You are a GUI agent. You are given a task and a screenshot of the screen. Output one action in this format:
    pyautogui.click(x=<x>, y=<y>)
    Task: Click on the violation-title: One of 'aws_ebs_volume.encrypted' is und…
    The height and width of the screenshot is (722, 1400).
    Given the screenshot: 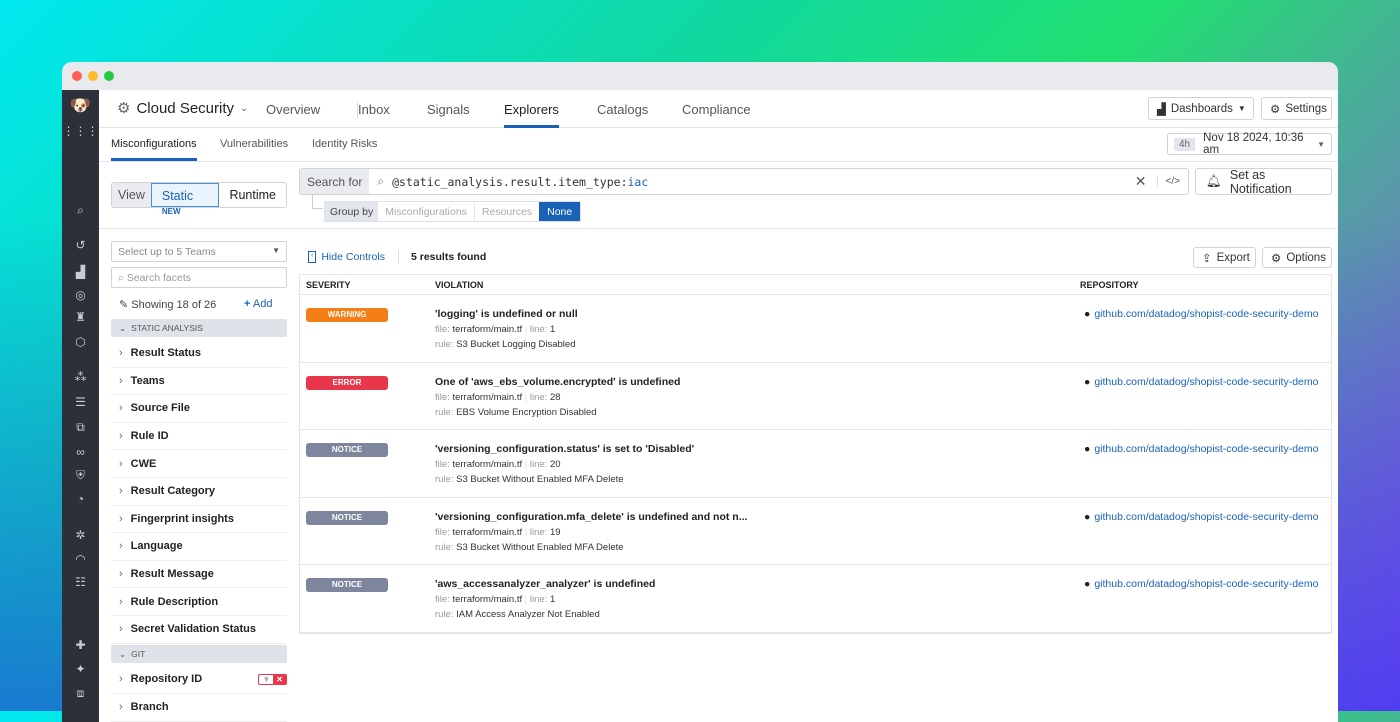 What is the action you would take?
    pyautogui.click(x=558, y=381)
    